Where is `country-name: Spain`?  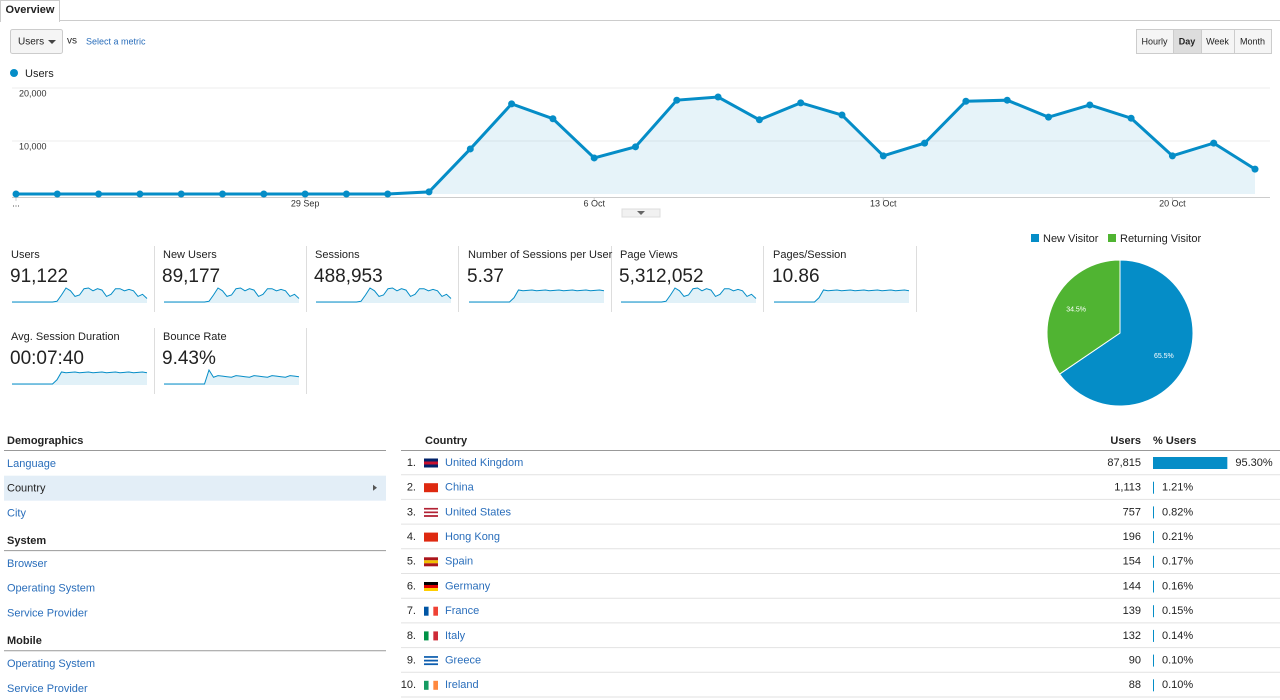 country-name: Spain is located at coordinates (459, 562).